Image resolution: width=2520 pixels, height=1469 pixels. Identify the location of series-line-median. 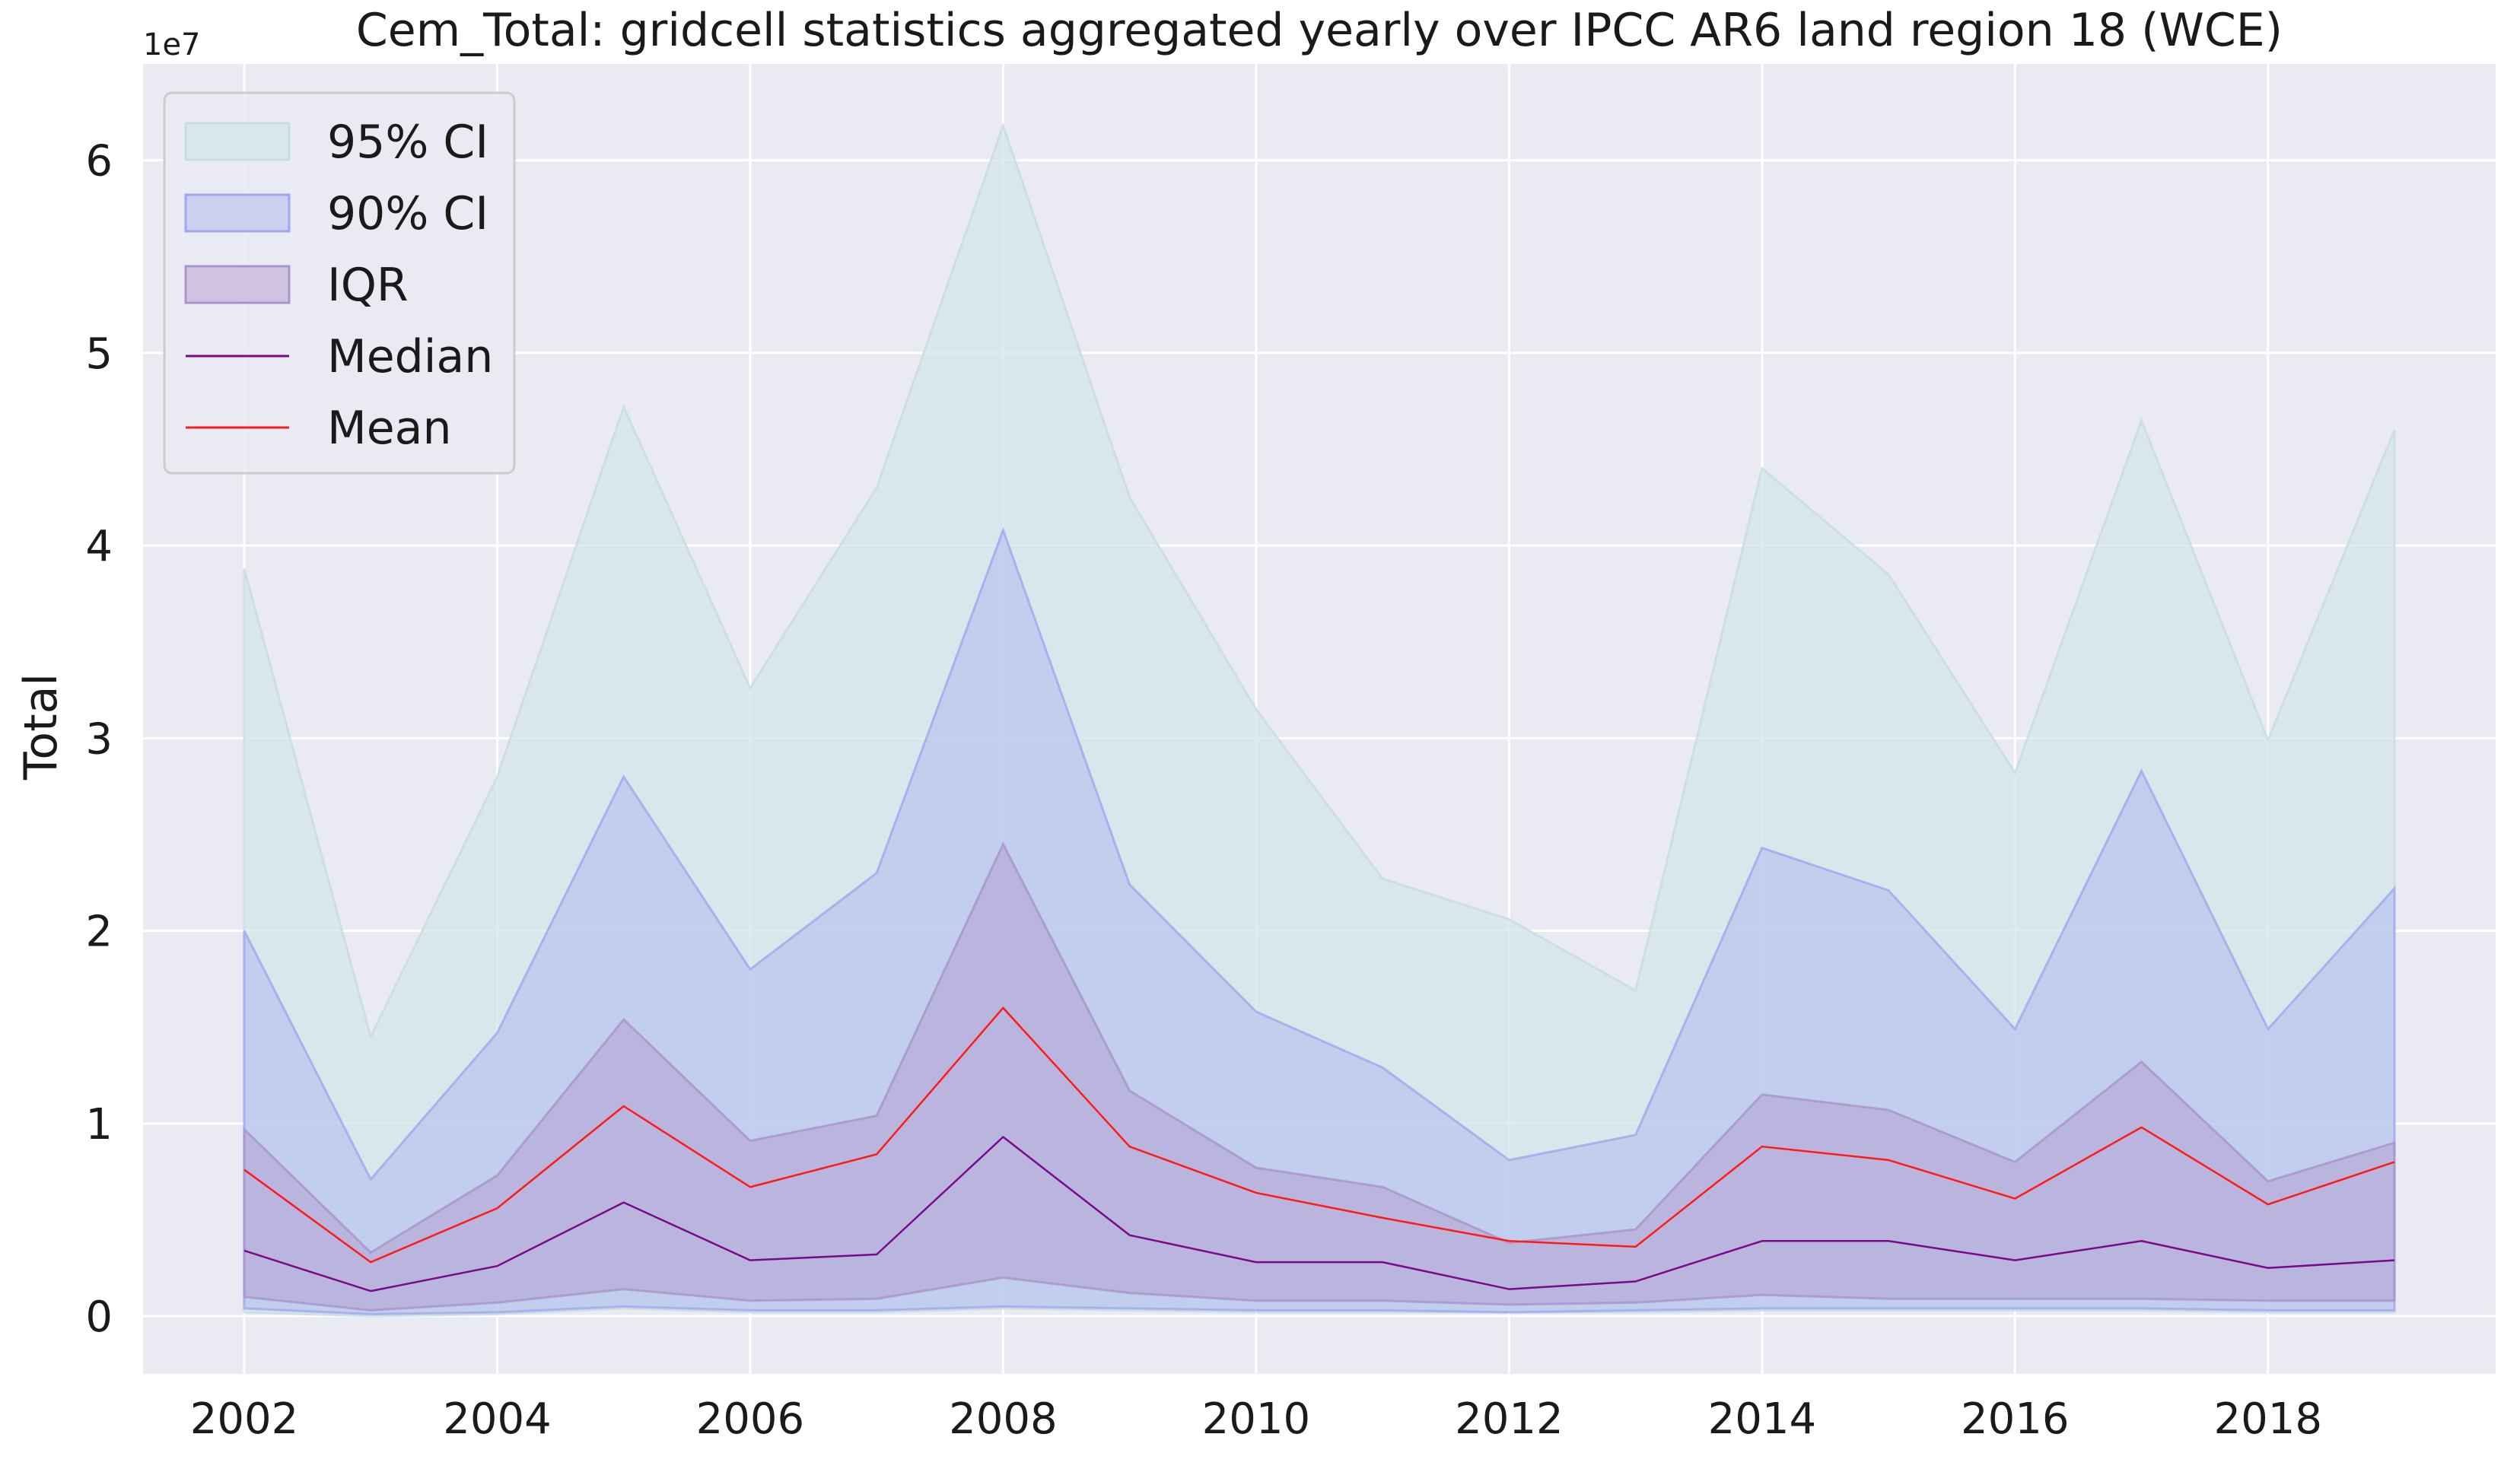
(1319, 1214).